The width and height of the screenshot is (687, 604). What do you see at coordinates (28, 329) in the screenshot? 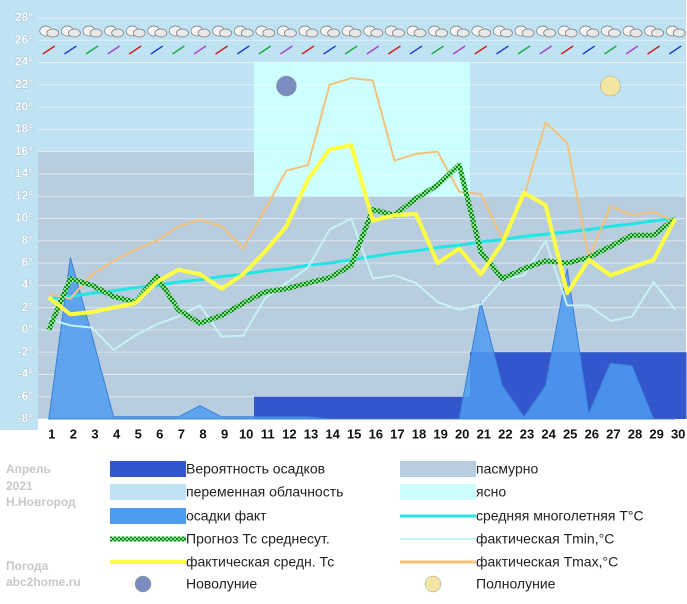
I see `y-tick-label: 0°` at bounding box center [28, 329].